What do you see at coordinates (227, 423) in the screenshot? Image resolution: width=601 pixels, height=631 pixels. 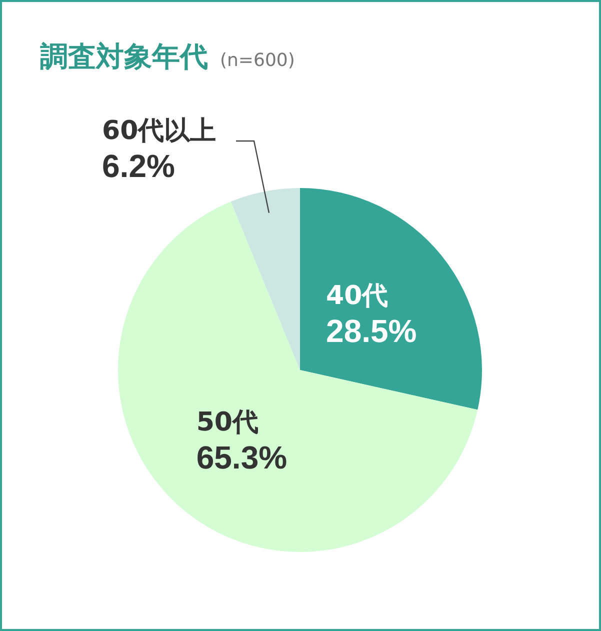 I see `slice-label: 50代` at bounding box center [227, 423].